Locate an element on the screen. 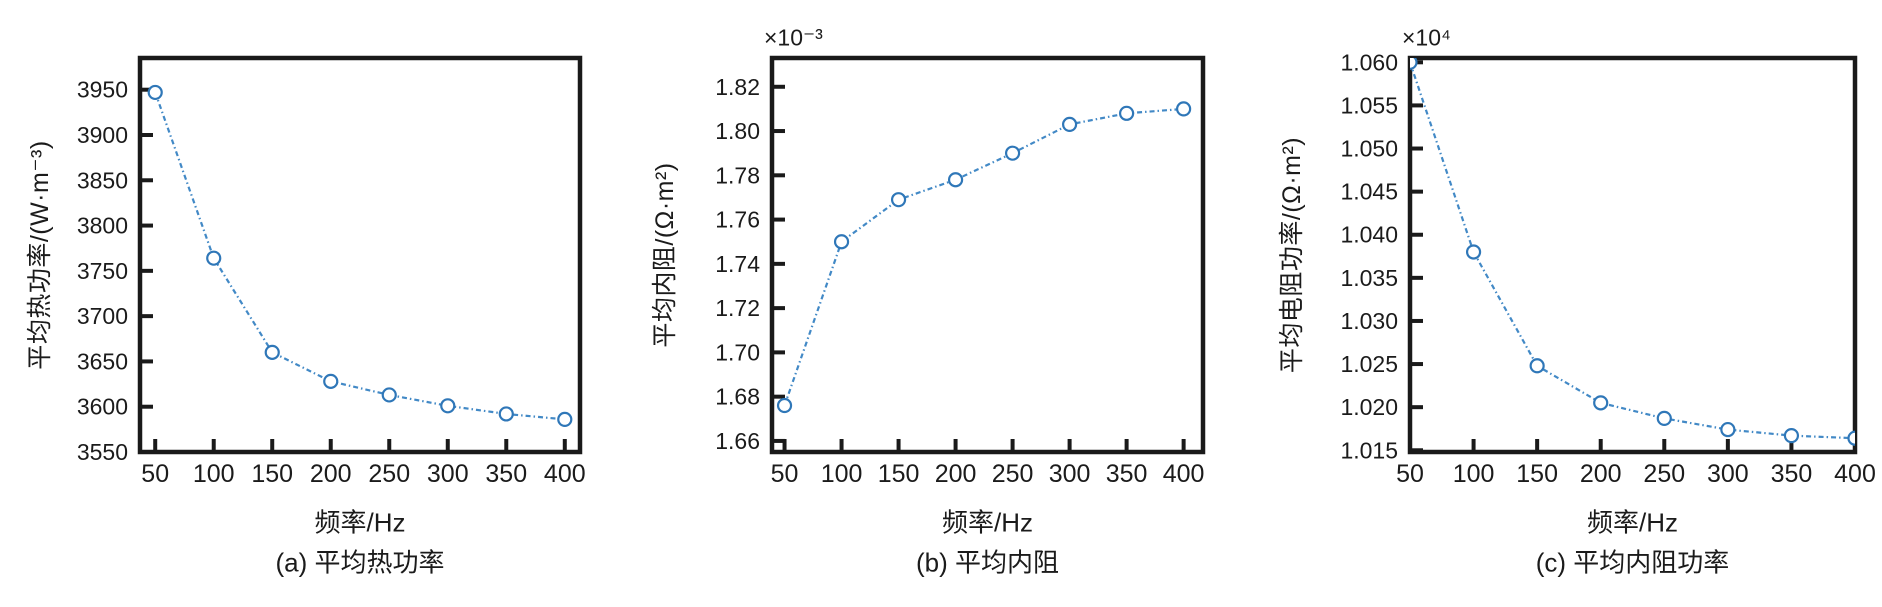  x-axis-label-c: 频率/Hz is located at coordinates (1632, 522).